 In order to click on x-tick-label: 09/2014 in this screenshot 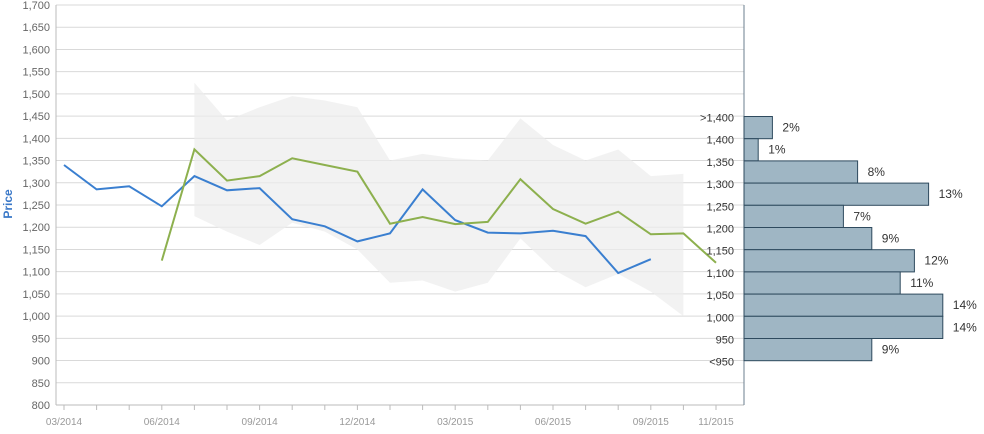, I will do `click(260, 422)`.